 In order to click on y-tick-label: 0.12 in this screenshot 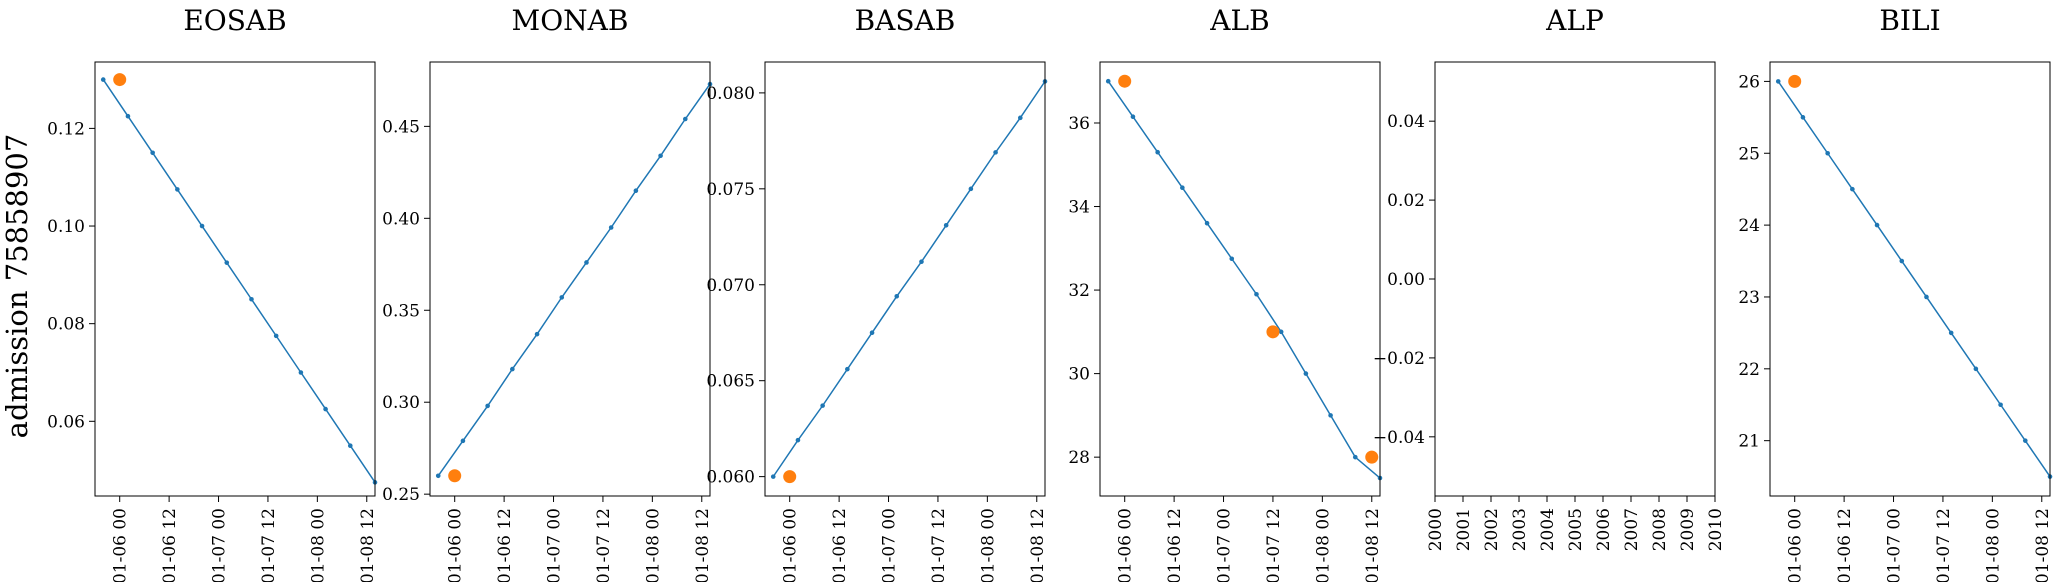, I will do `click(66, 129)`.